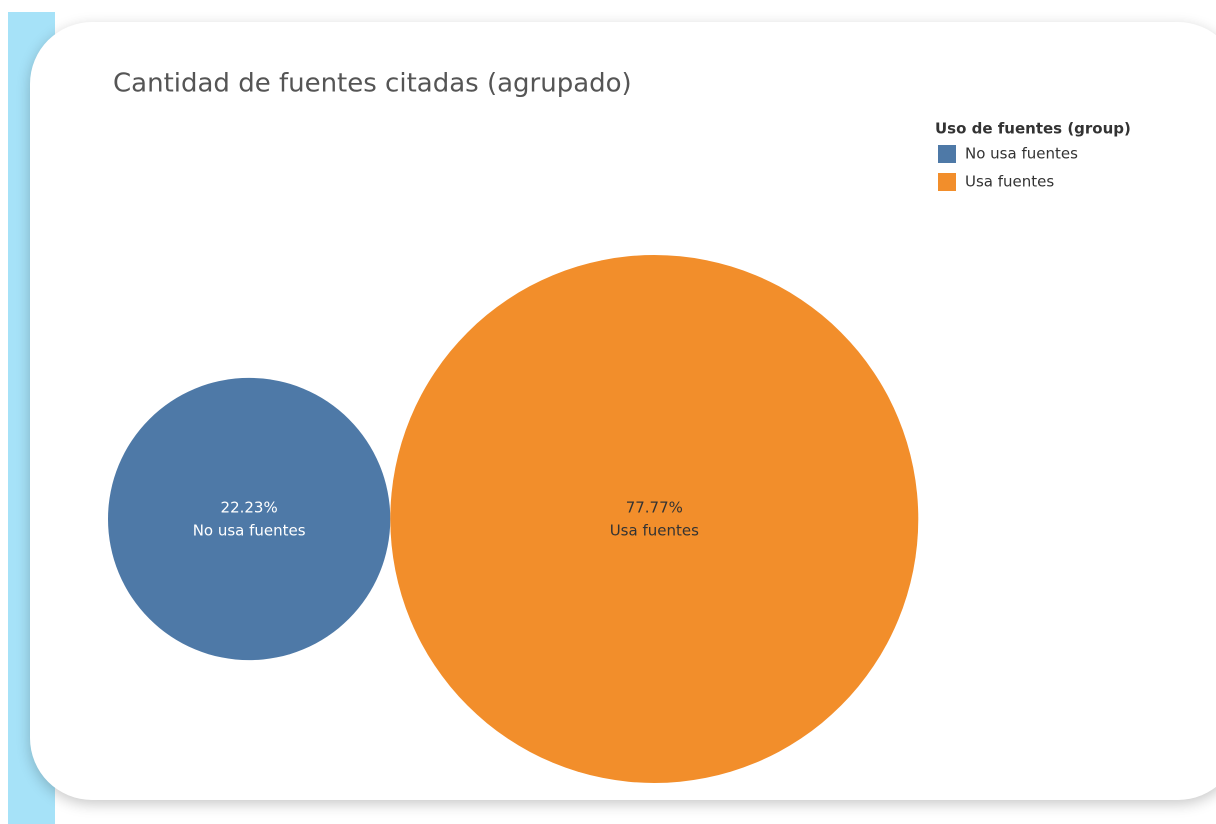 This screenshot has width=1216, height=824. I want to click on bubble, so click(249, 519).